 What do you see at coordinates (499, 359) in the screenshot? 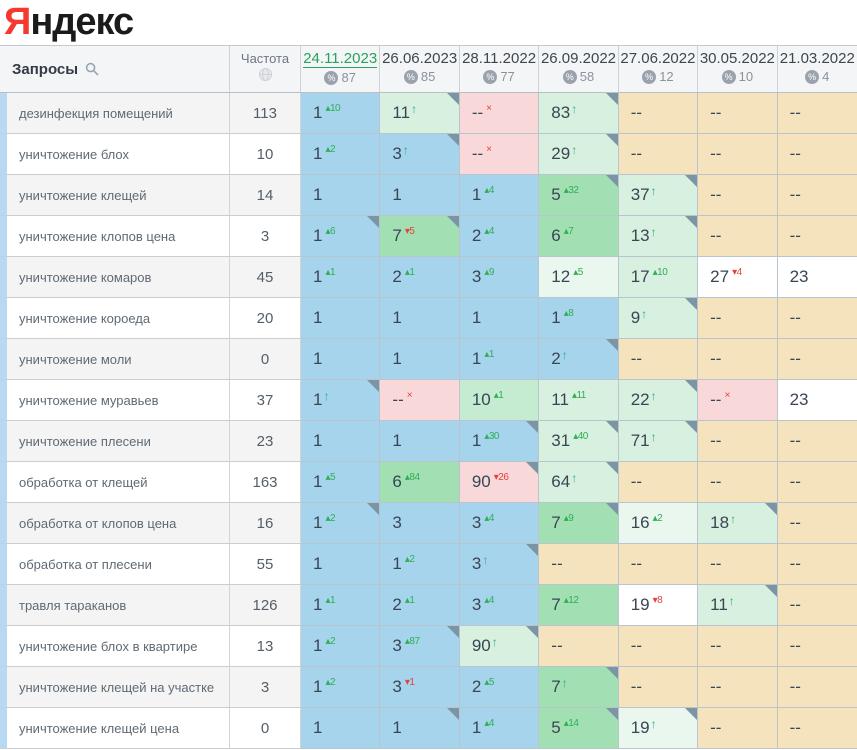
I see `position-cell: 1 ▴1` at bounding box center [499, 359].